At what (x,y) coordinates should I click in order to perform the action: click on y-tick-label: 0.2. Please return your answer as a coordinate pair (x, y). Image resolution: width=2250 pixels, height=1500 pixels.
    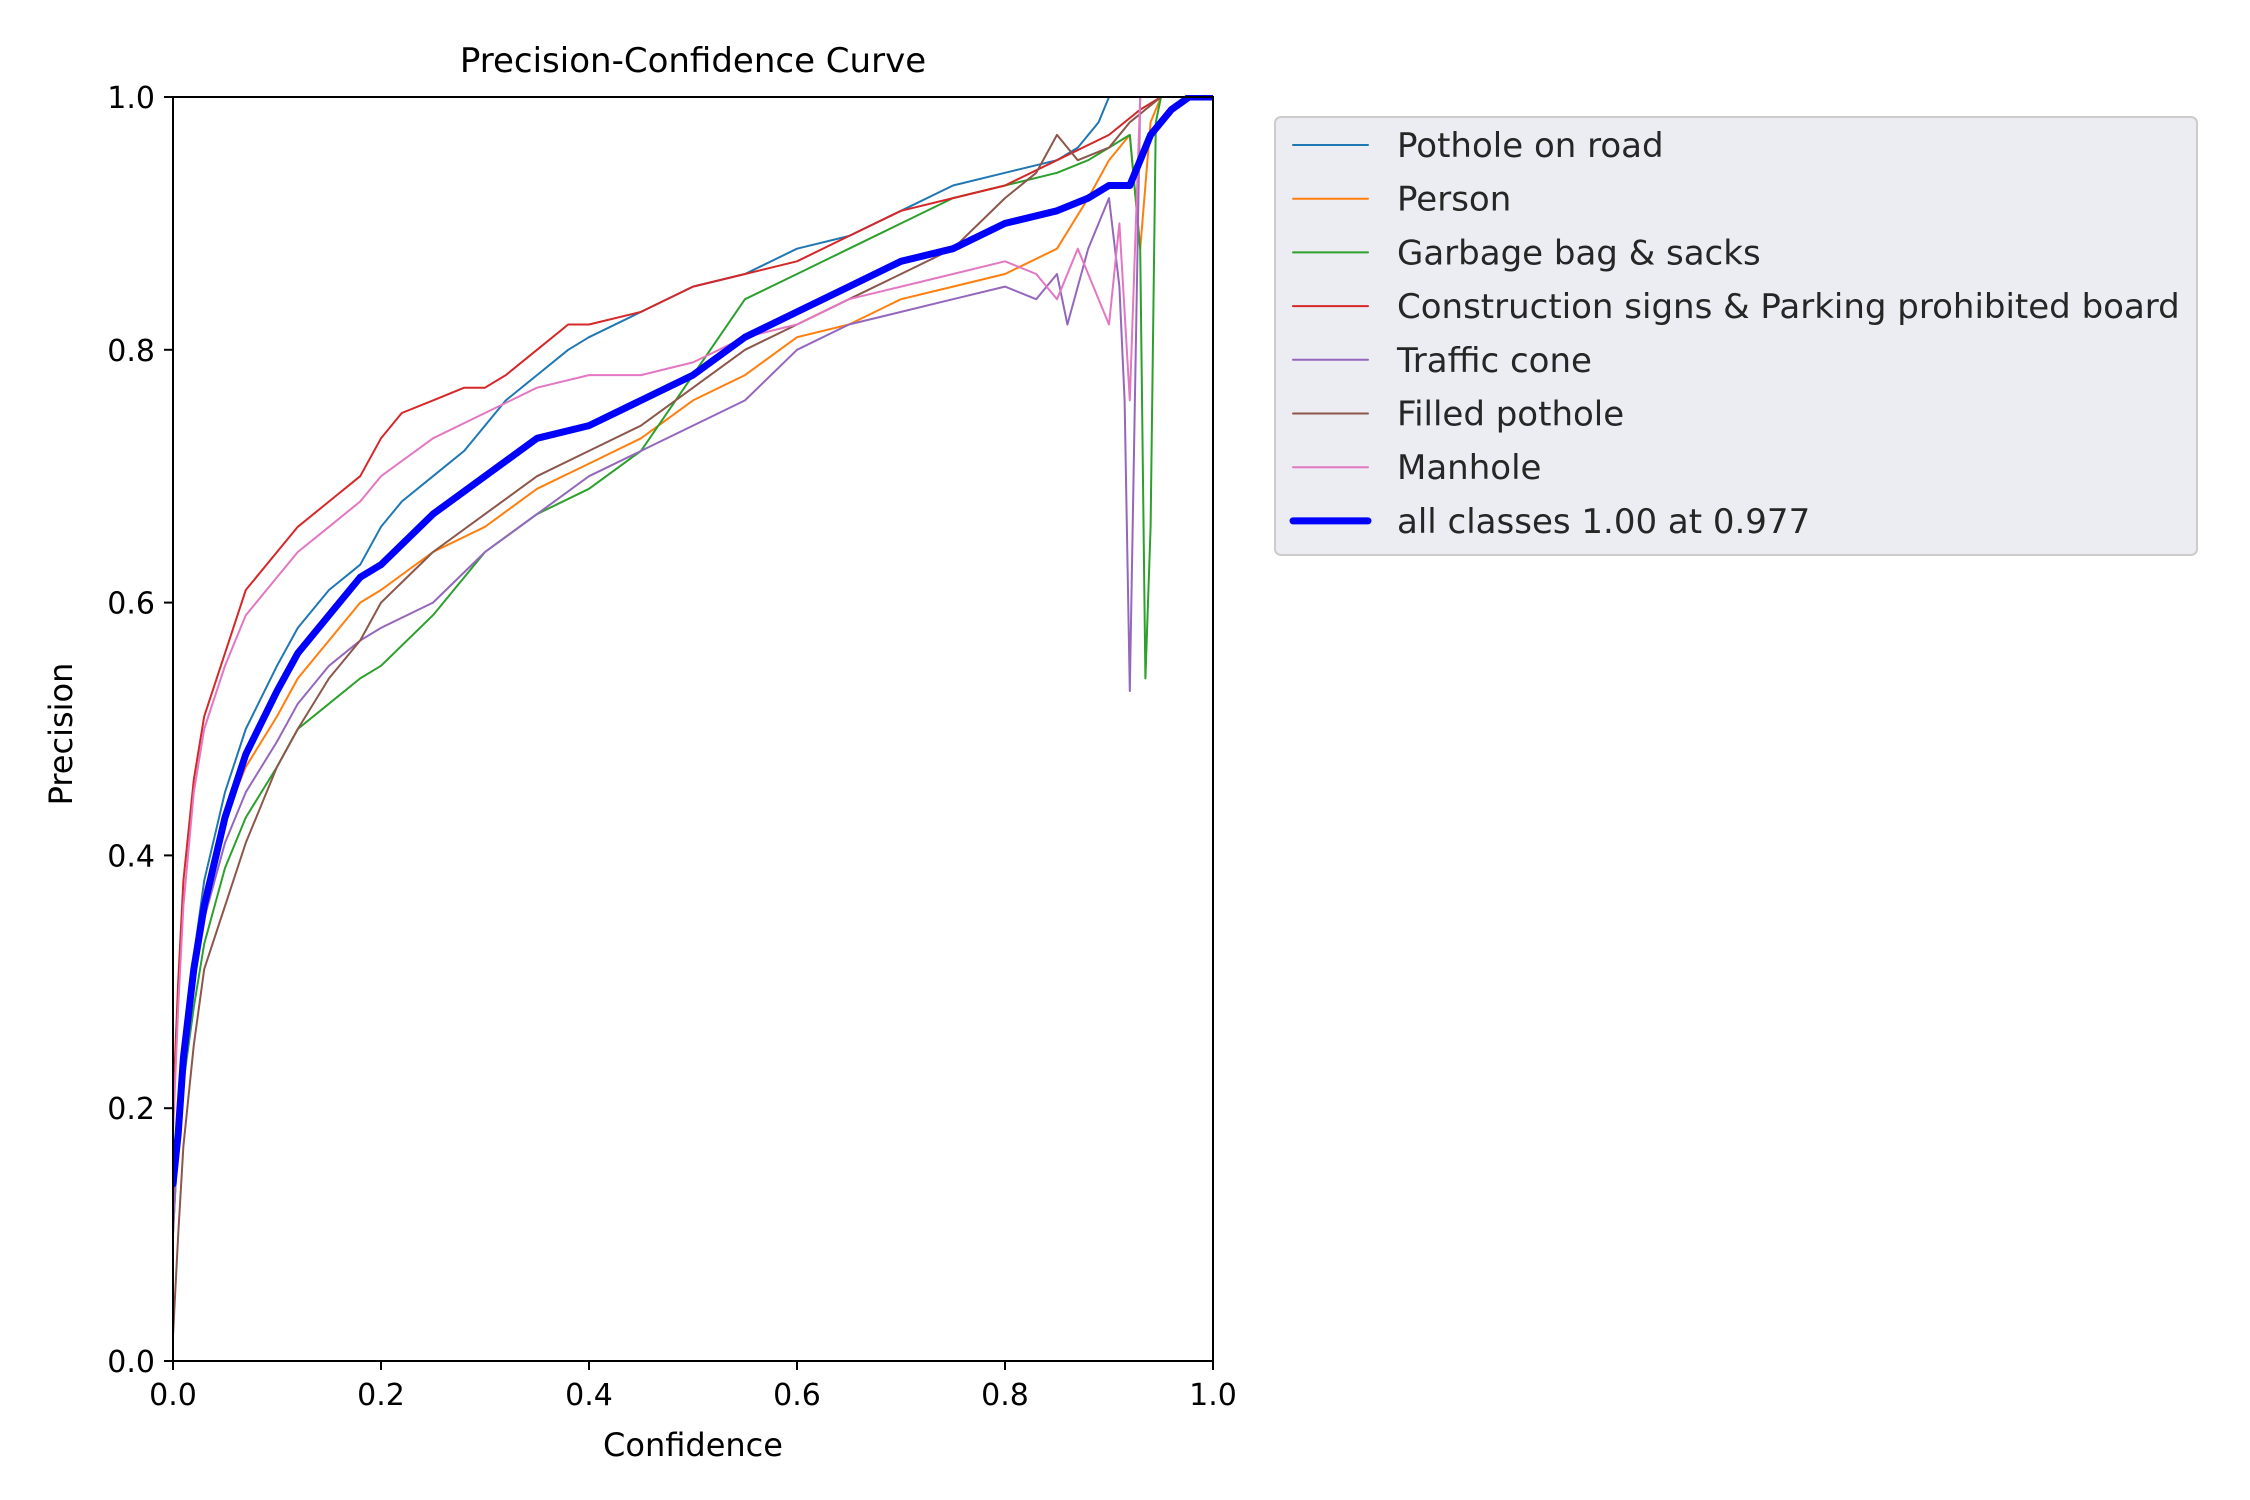
    Looking at the image, I should click on (131, 1109).